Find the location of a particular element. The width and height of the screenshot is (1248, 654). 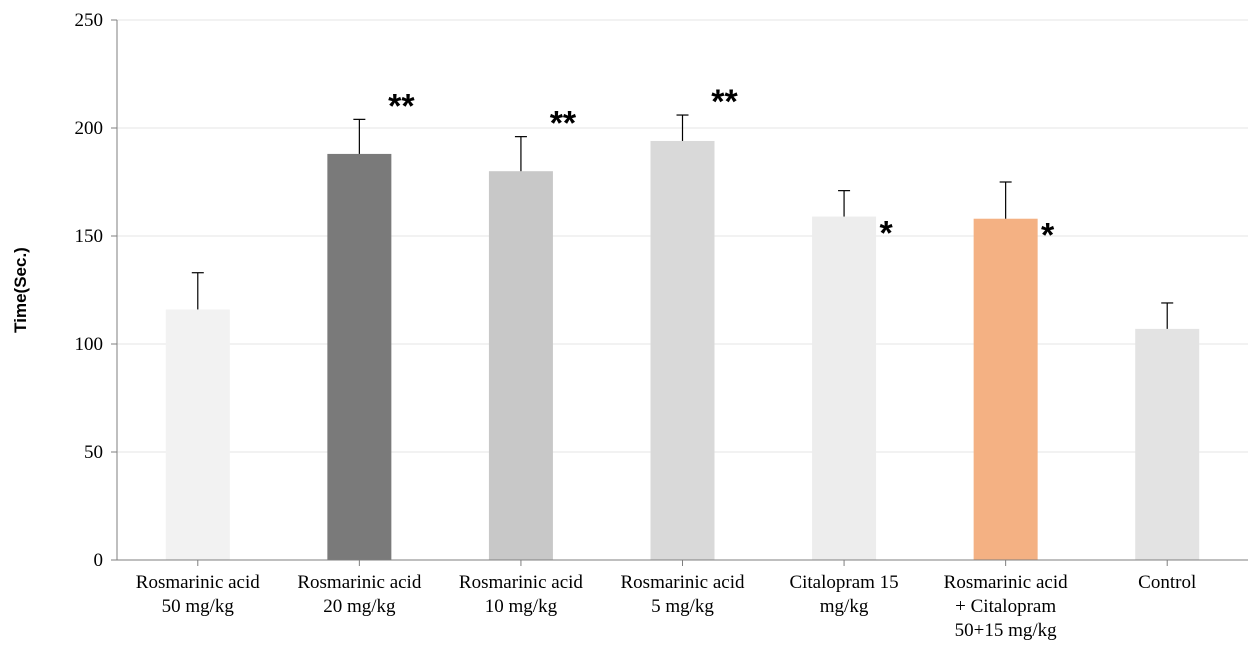

y-tick-label: 0 is located at coordinates (99, 560).